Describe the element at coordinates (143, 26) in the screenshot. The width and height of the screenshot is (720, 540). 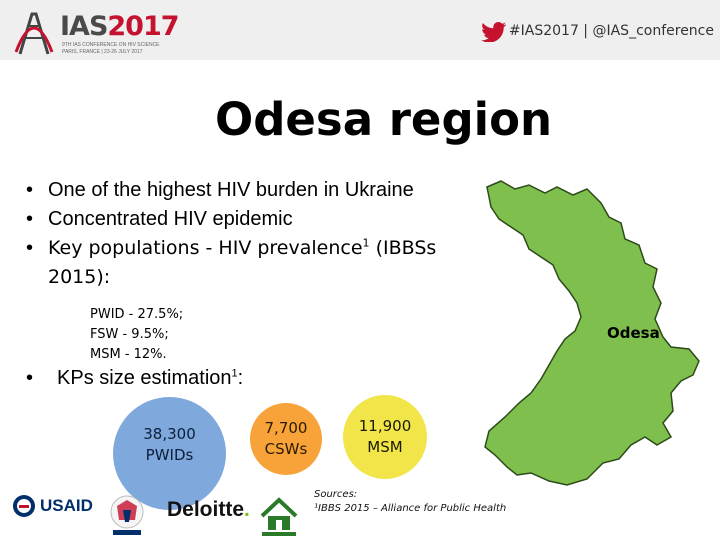
I see `logo-year: 2017` at that location.